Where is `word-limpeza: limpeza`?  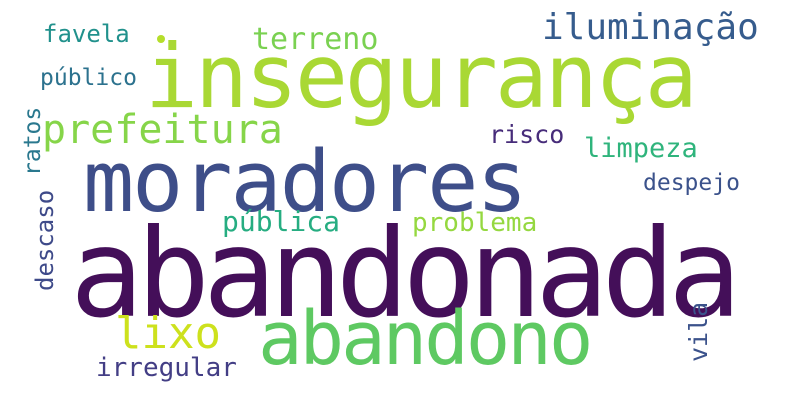
word-limpeza: limpeza is located at coordinates (641, 148).